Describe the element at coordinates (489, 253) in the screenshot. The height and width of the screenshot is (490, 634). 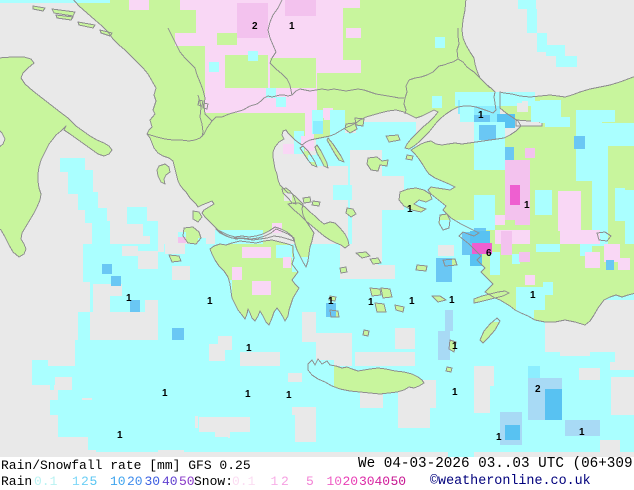
I see `svg-text: 6` at that location.